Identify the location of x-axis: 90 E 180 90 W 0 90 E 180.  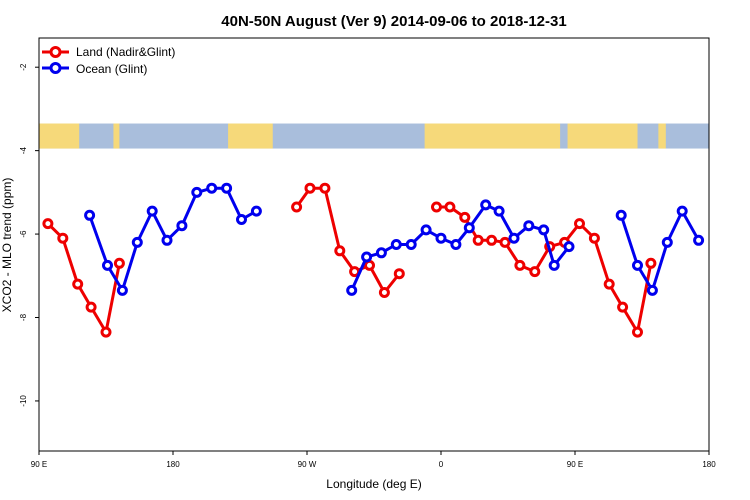
(373, 460).